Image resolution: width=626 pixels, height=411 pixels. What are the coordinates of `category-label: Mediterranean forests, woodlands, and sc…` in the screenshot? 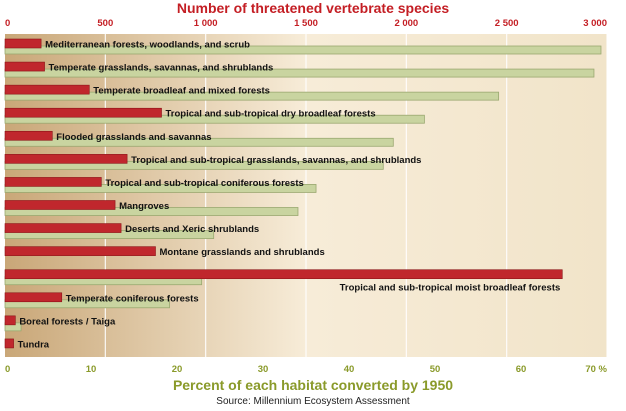 It's located at (147, 45).